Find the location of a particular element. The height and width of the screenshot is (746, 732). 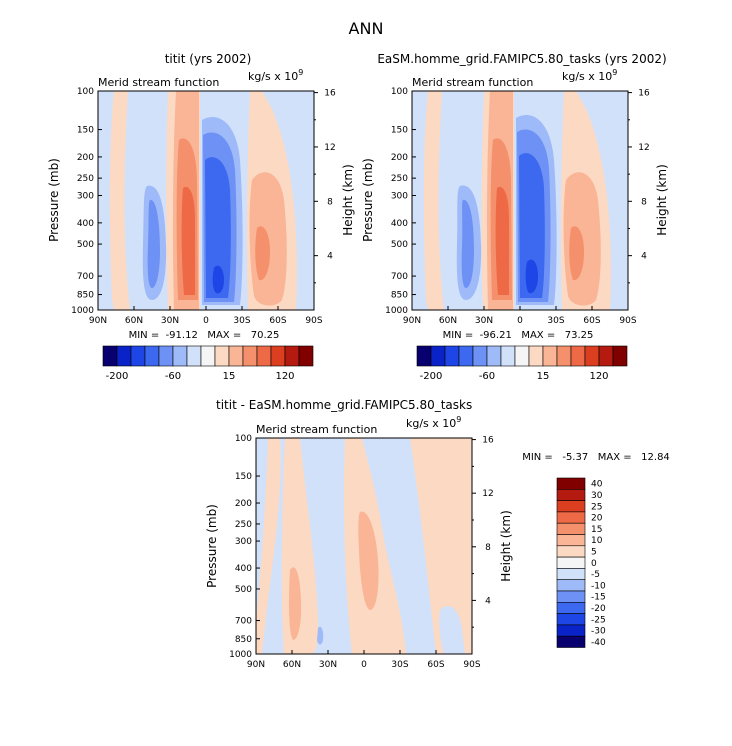

panel-2-contour-pos3-ferrel is located at coordinates (576, 253).